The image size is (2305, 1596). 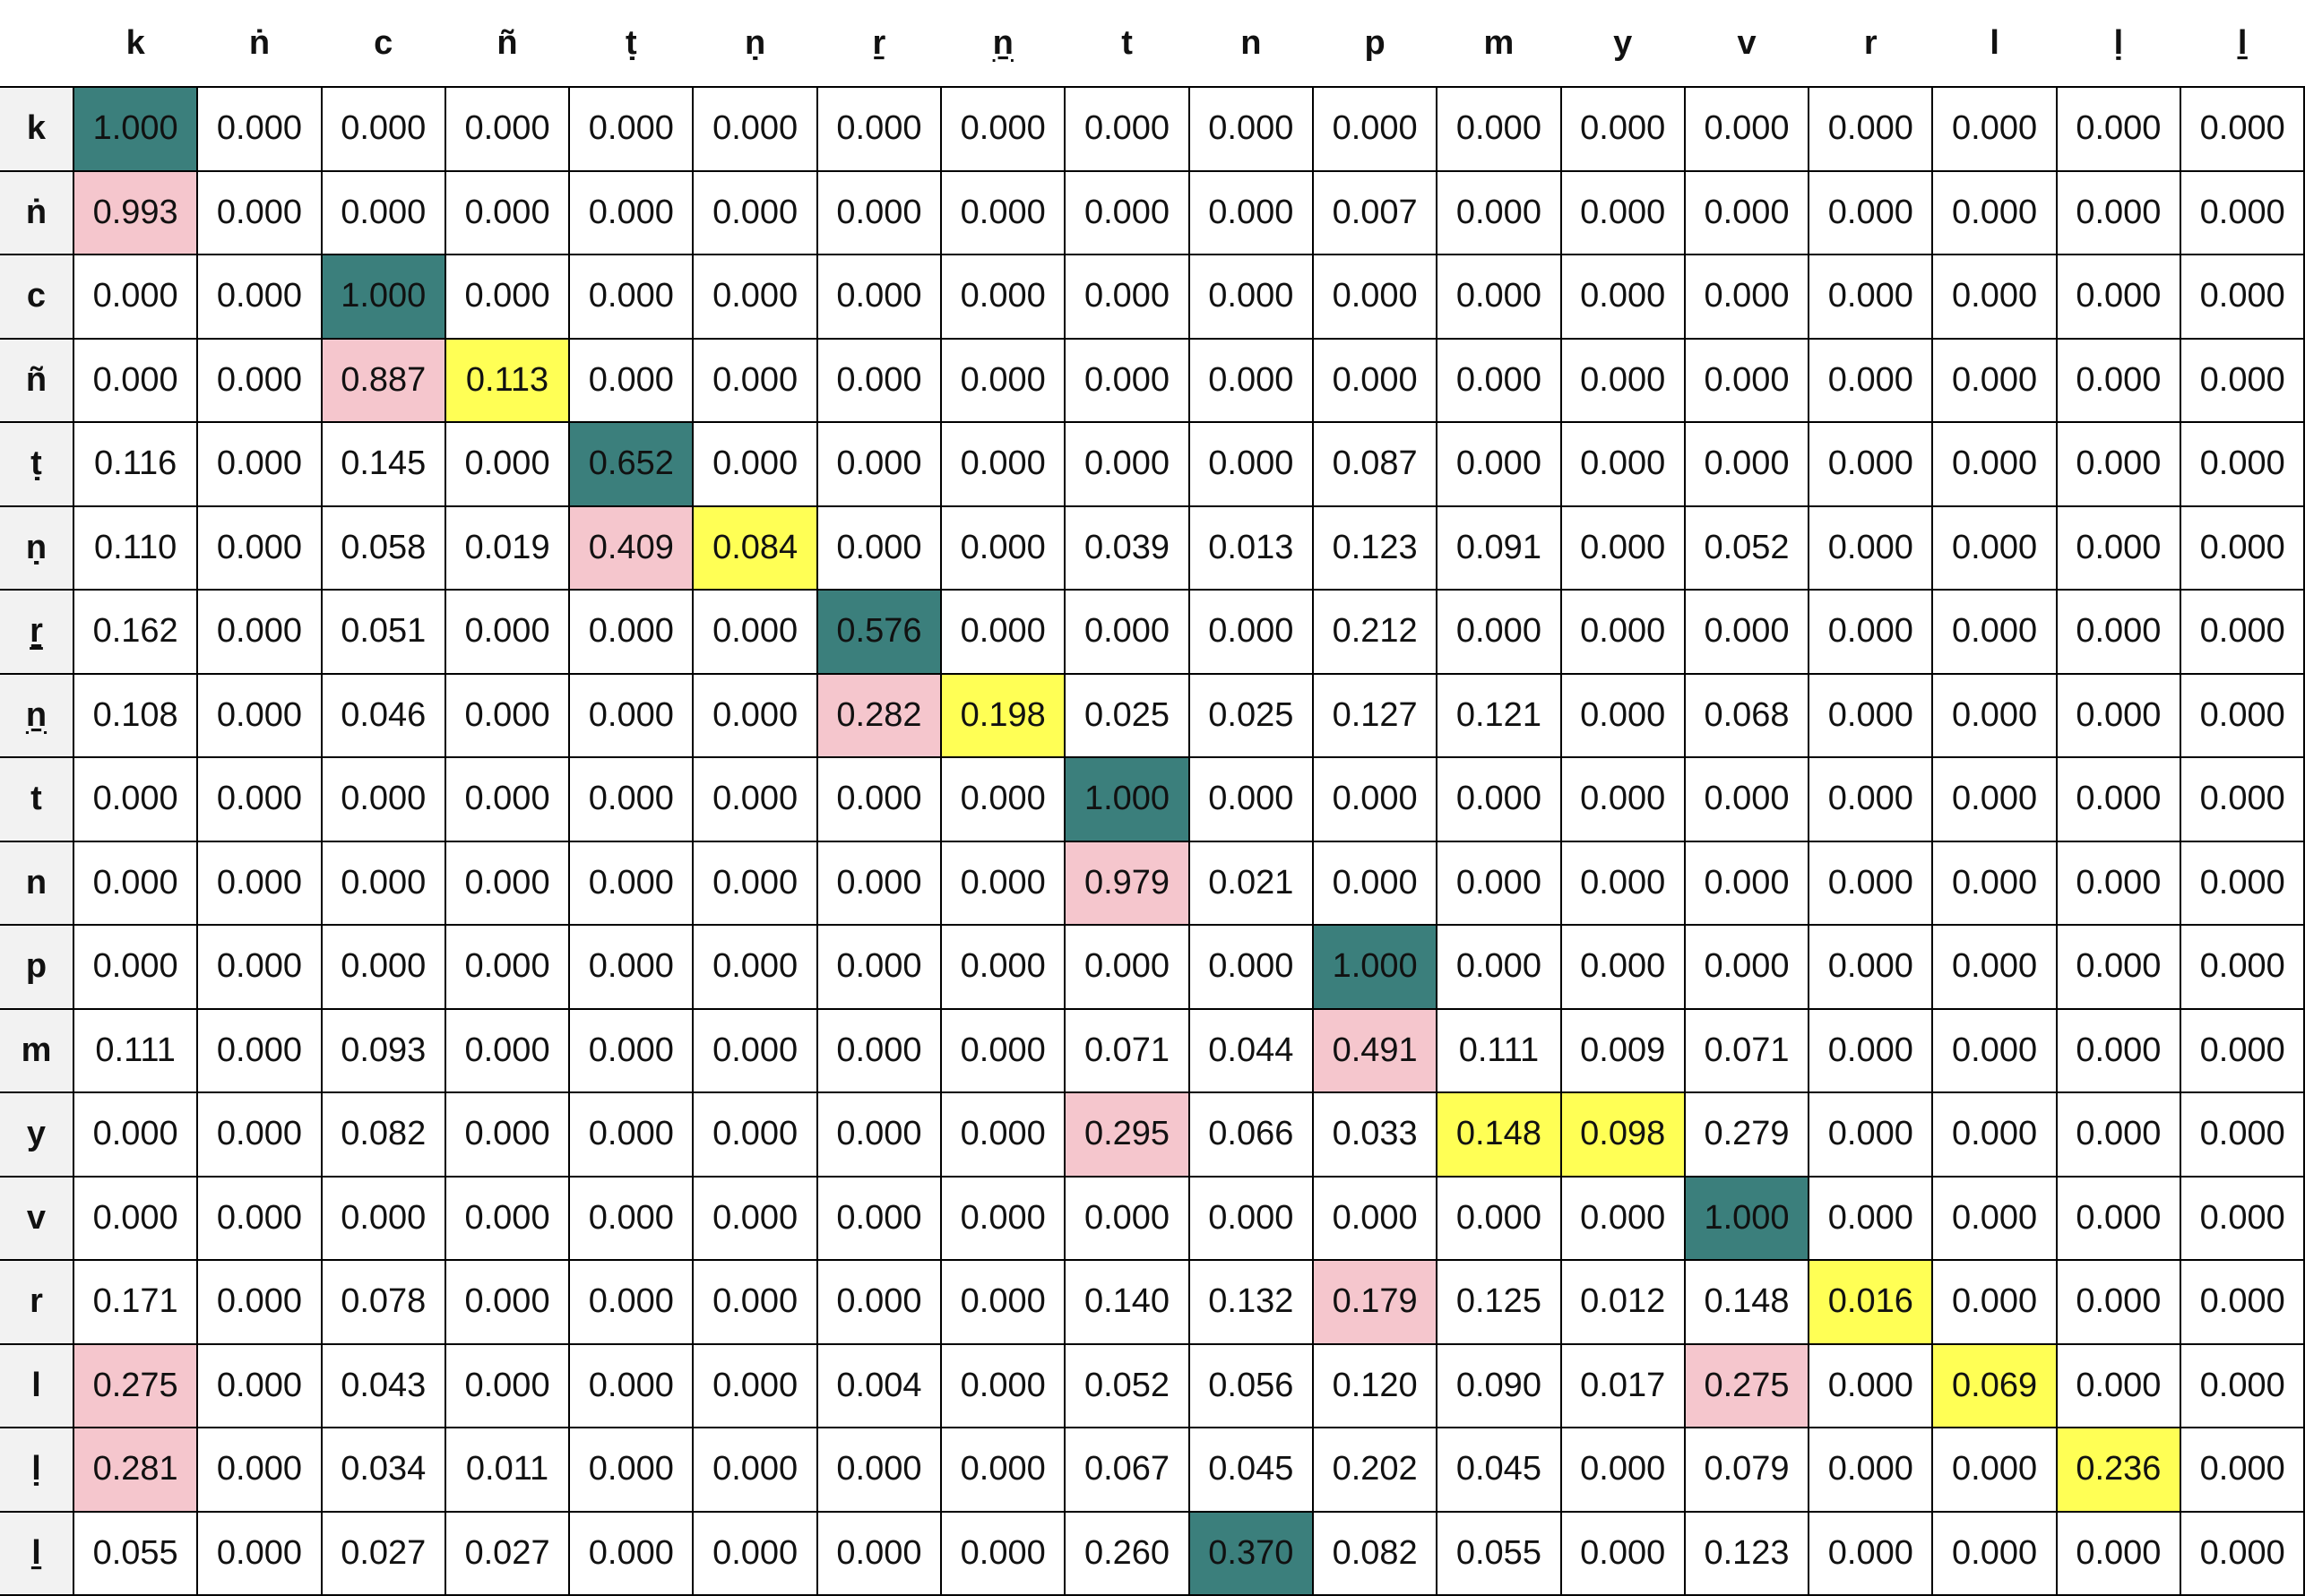 I want to click on matrix-cell: 0.887, so click(x=383, y=380).